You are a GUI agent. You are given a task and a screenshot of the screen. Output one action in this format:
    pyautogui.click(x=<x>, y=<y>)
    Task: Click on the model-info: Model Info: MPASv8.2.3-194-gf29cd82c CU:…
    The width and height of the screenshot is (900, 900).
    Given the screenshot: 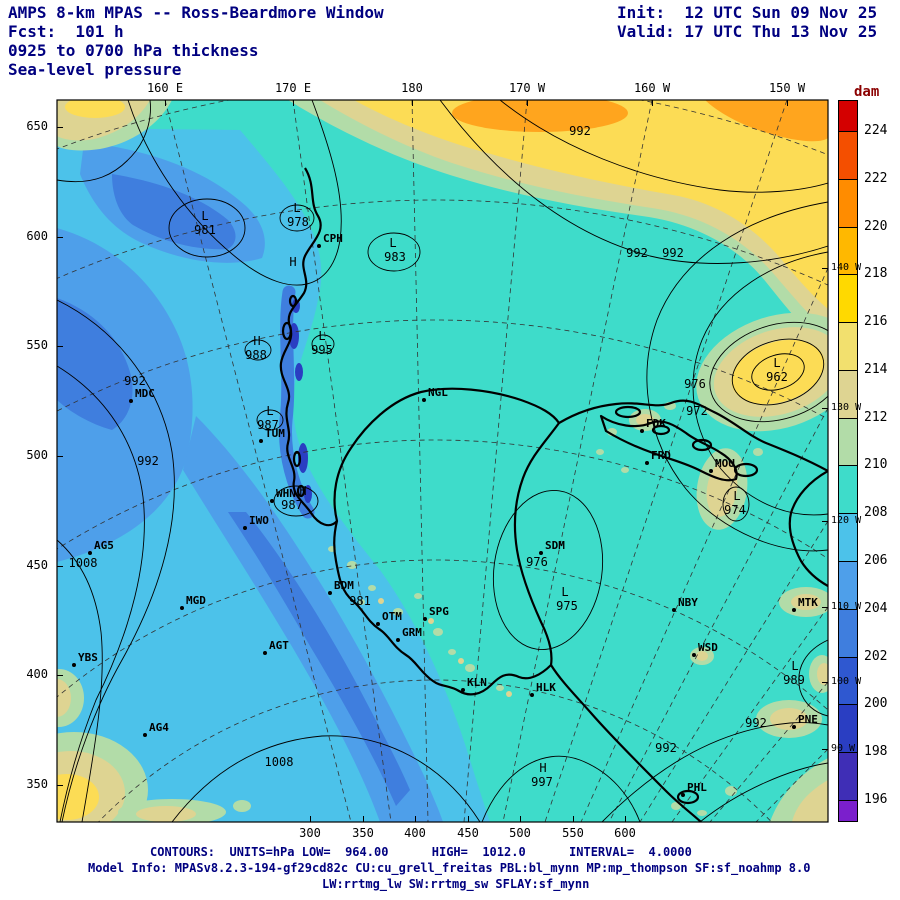 What is the action you would take?
    pyautogui.click(x=449, y=868)
    